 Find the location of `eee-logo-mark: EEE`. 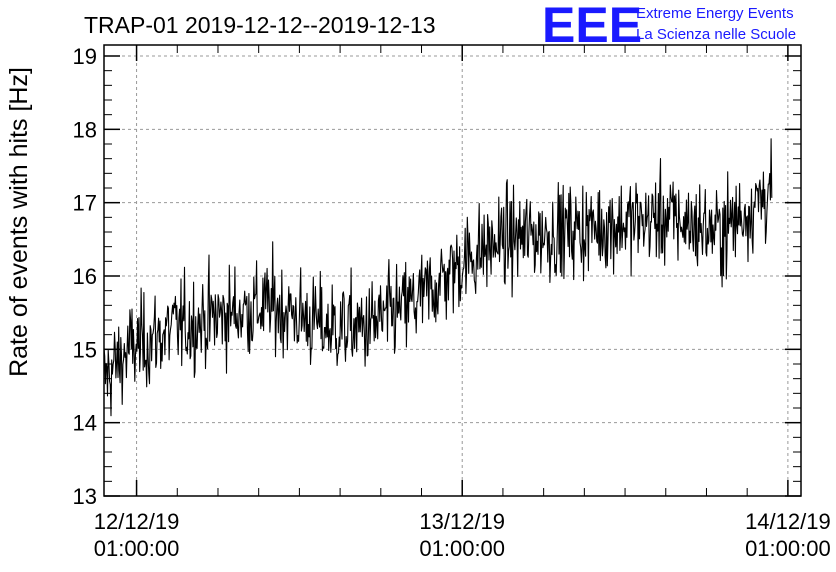

eee-logo-mark: EEE is located at coordinates (592, 26).